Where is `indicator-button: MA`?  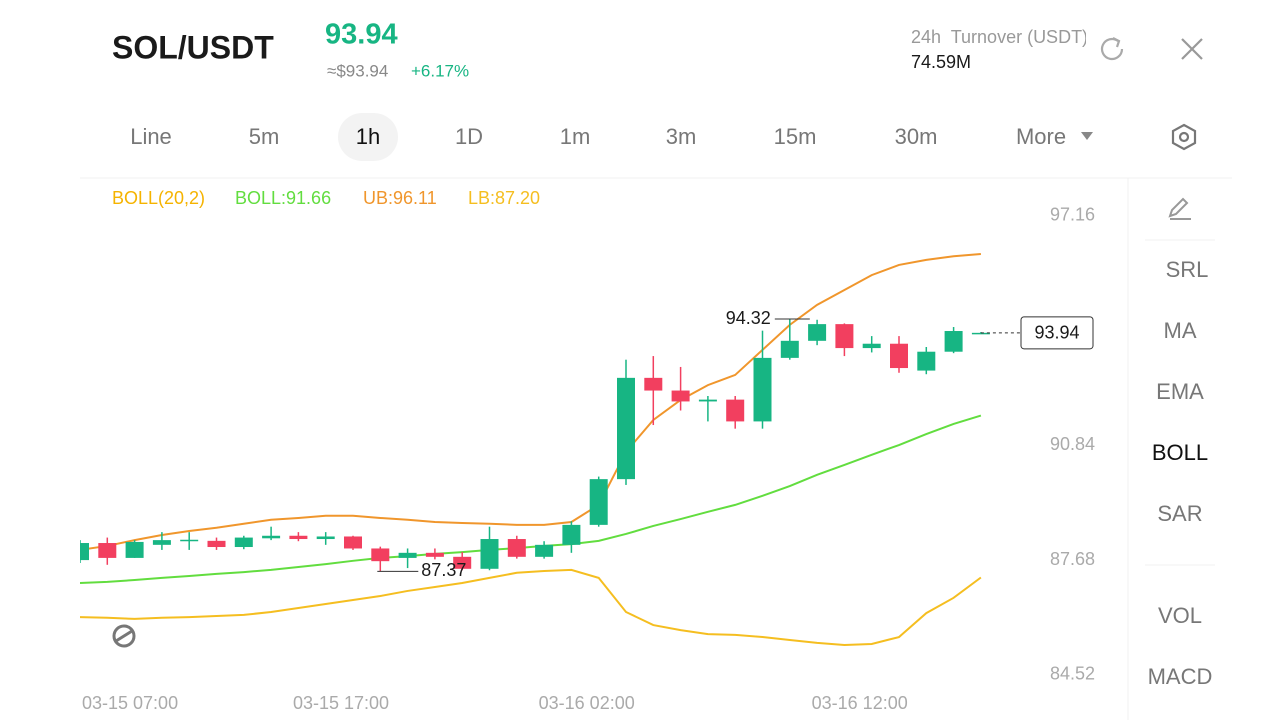 indicator-button: MA is located at coordinates (1180, 330).